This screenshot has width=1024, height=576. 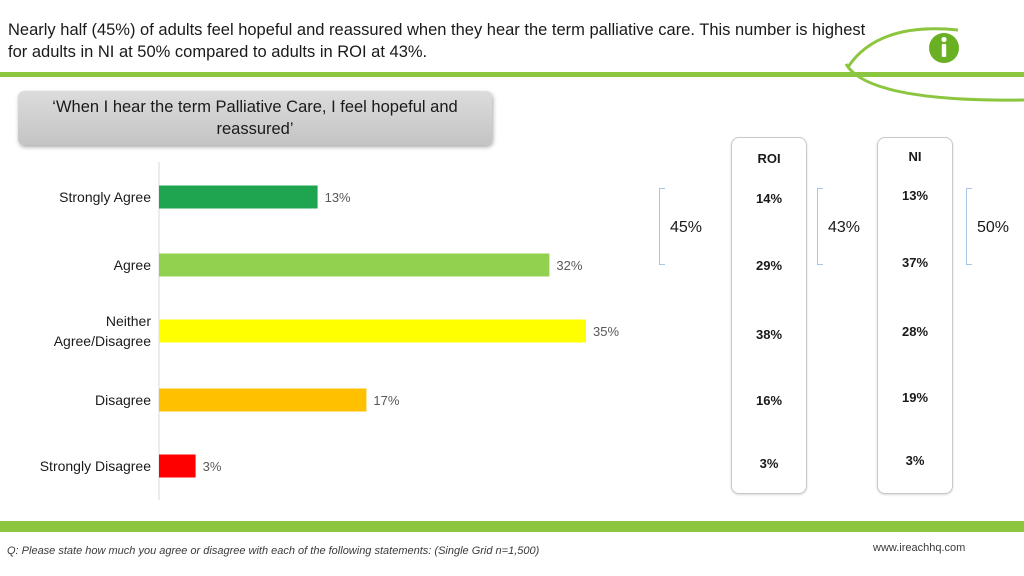 What do you see at coordinates (915, 331) in the screenshot?
I see `ni-value-neither: 28%` at bounding box center [915, 331].